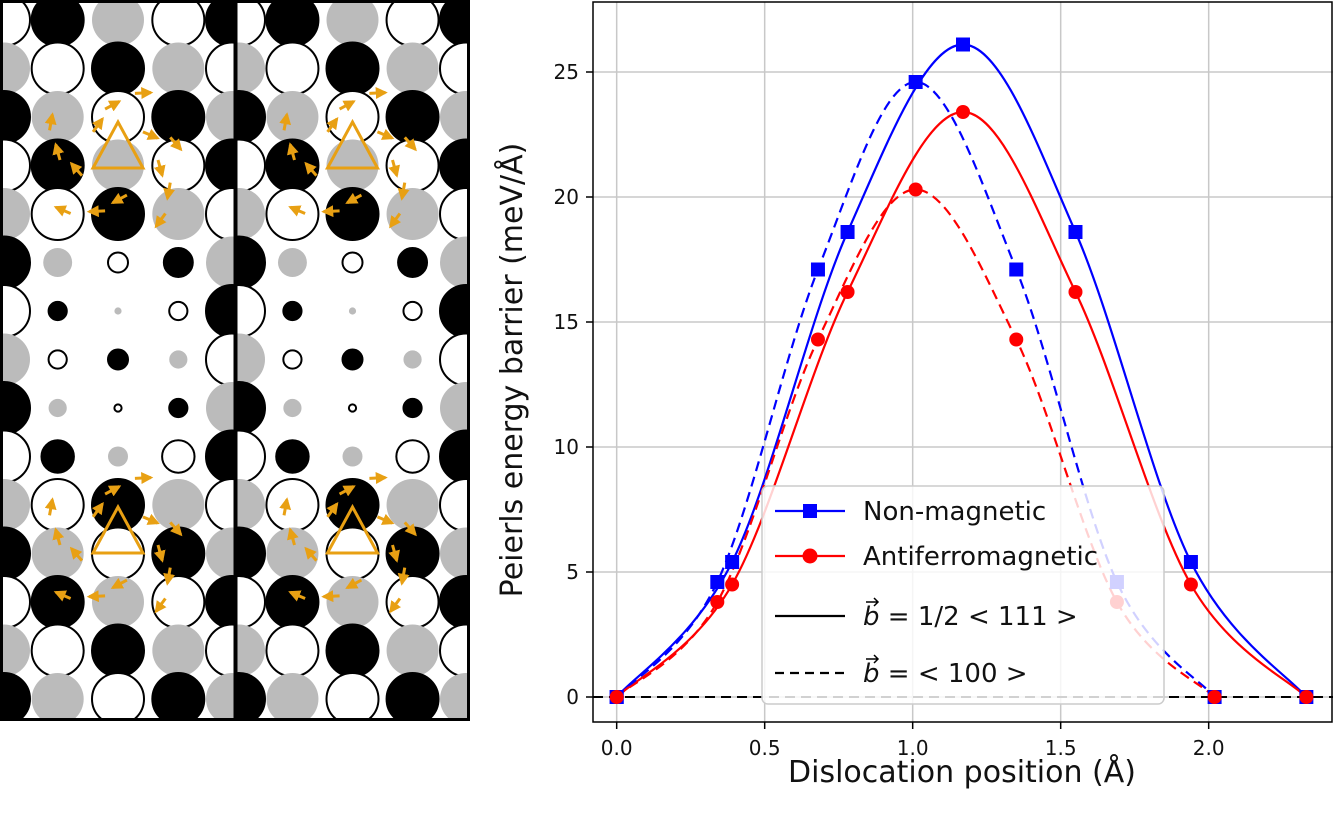 The width and height of the screenshot is (1333, 818). I want to click on x-tick-label: 0.0, so click(617, 748).